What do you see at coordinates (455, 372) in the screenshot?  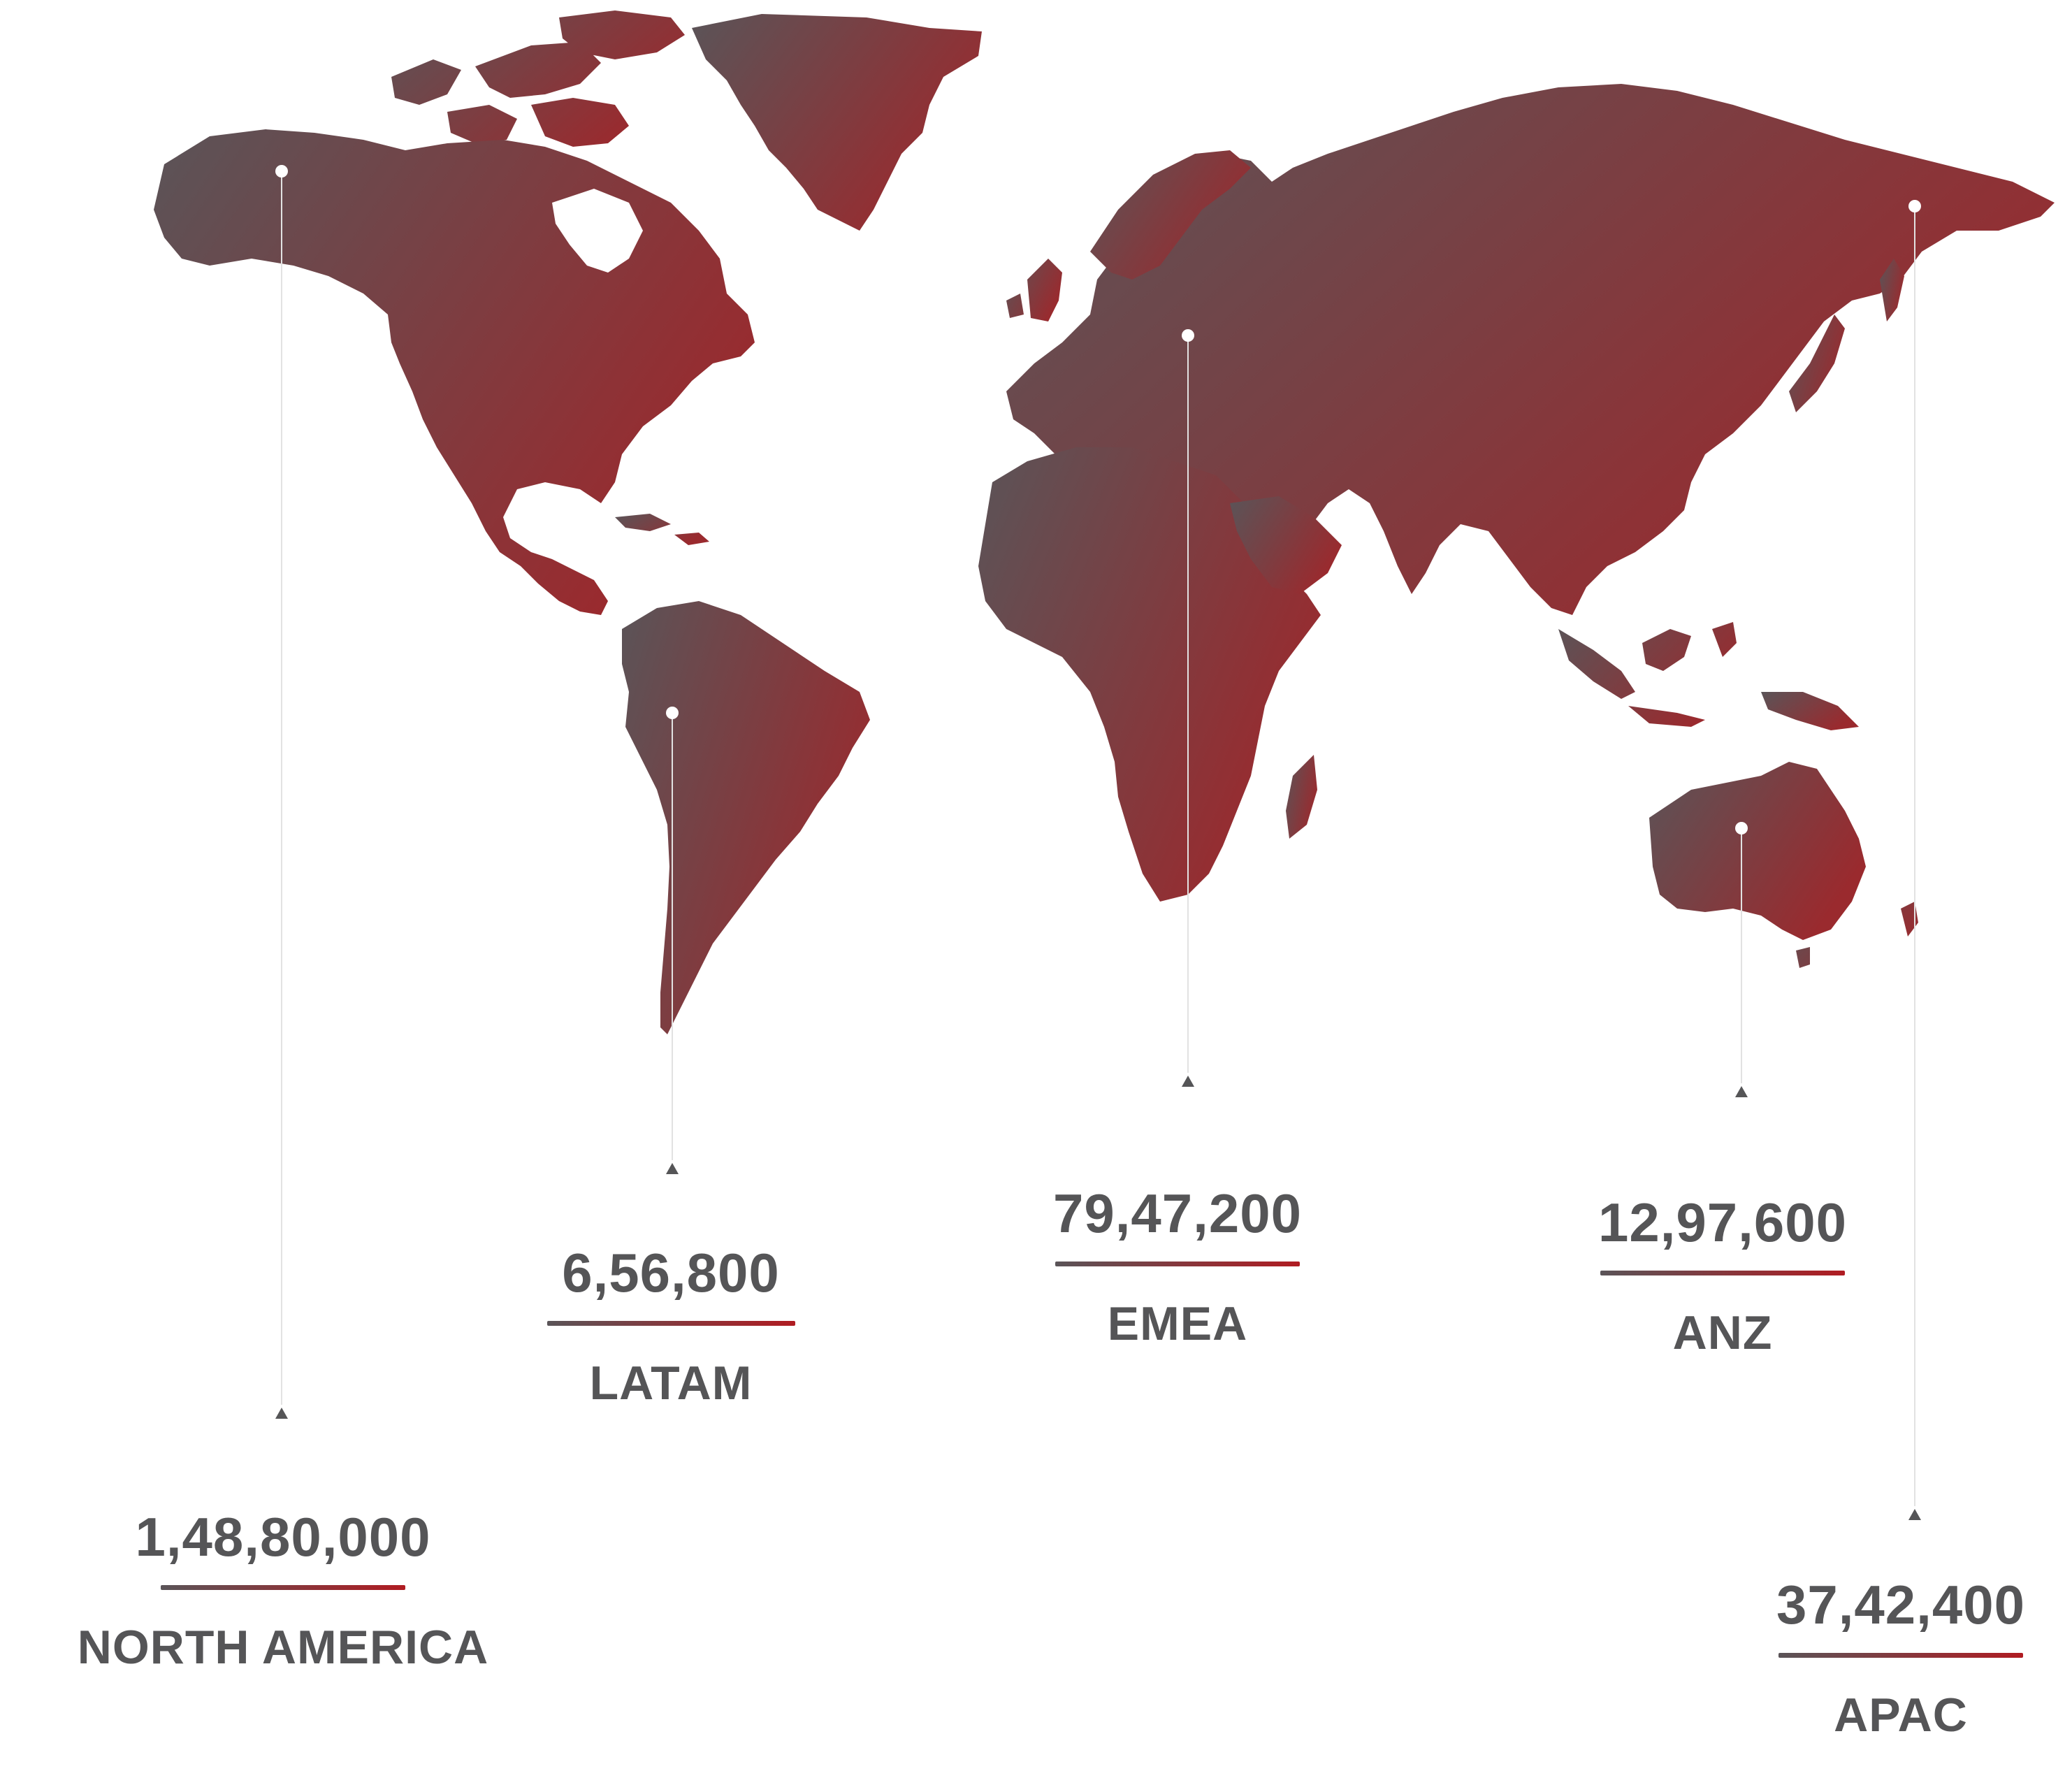 I see `north-america-landmass` at bounding box center [455, 372].